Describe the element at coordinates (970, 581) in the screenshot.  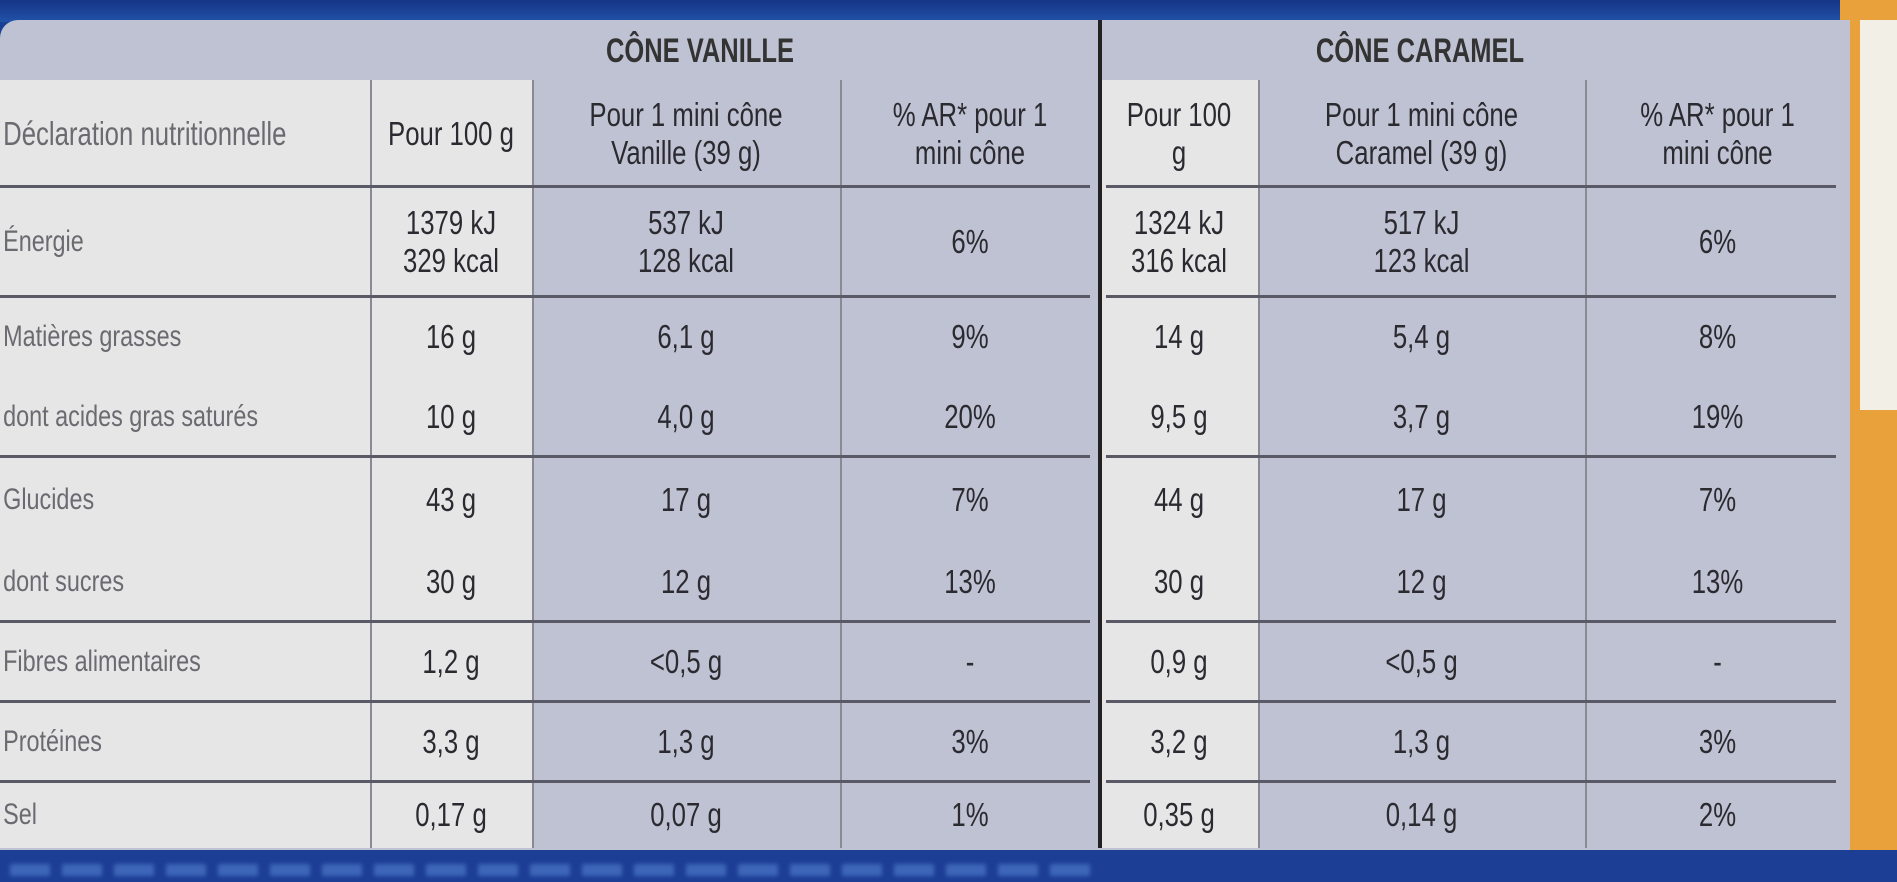
I see `row-5-vanille-ar: 13%` at that location.